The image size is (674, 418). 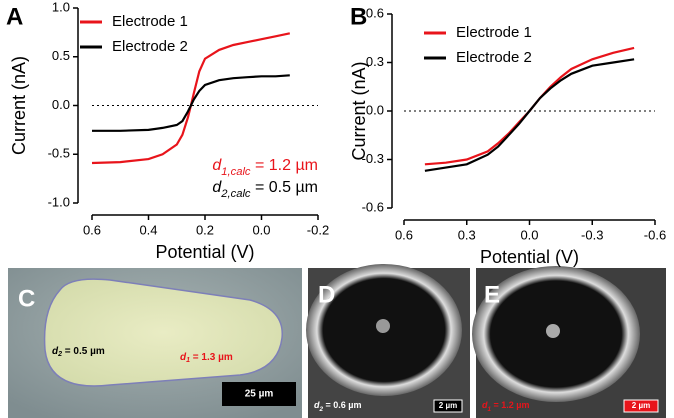 What do you see at coordinates (259, 394) in the screenshot?
I see `scale-bar-label: 25 µm` at bounding box center [259, 394].